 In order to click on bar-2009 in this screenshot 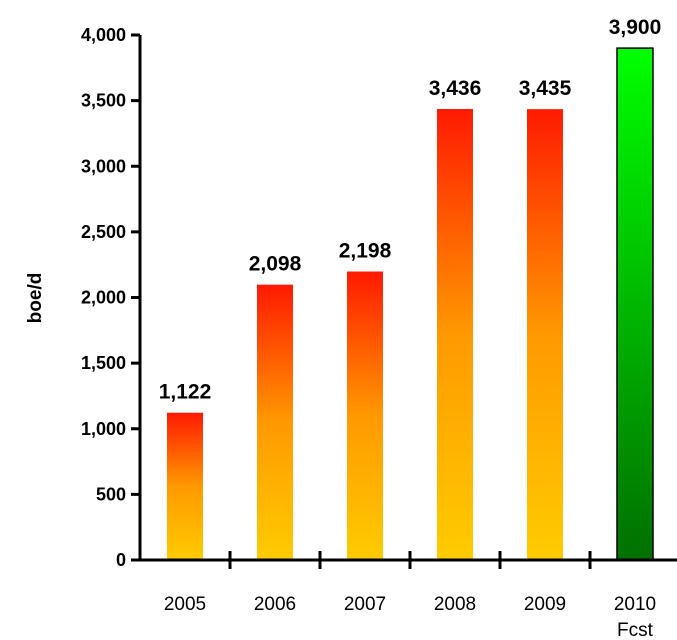, I will do `click(545, 334)`.